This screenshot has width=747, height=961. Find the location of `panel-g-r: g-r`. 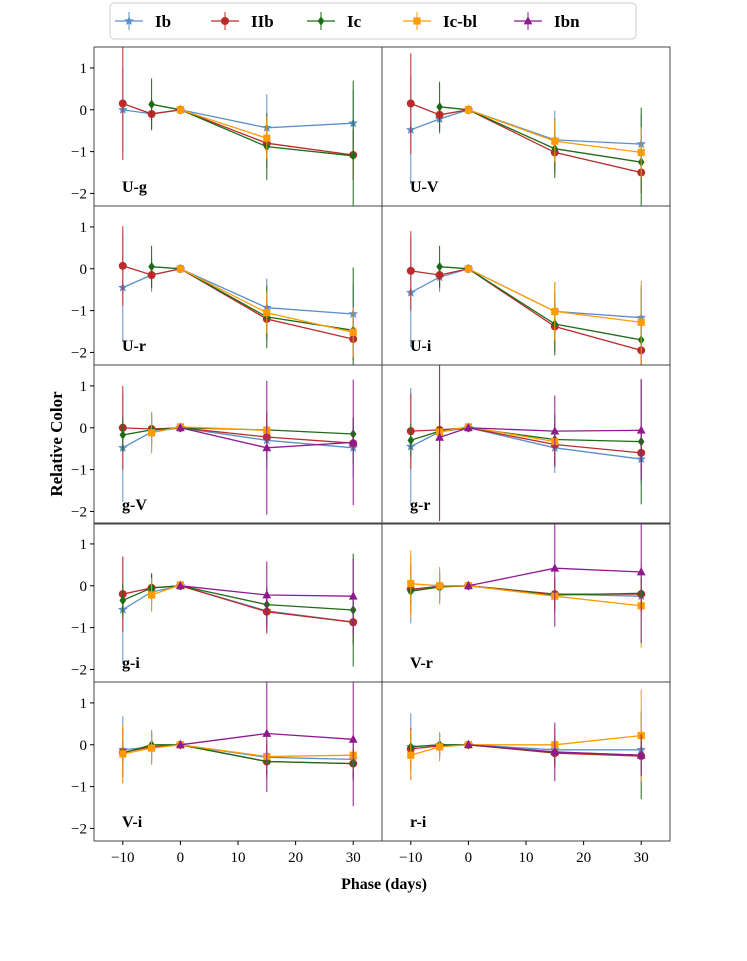

panel-g-r: g-r is located at coordinates (526, 444).